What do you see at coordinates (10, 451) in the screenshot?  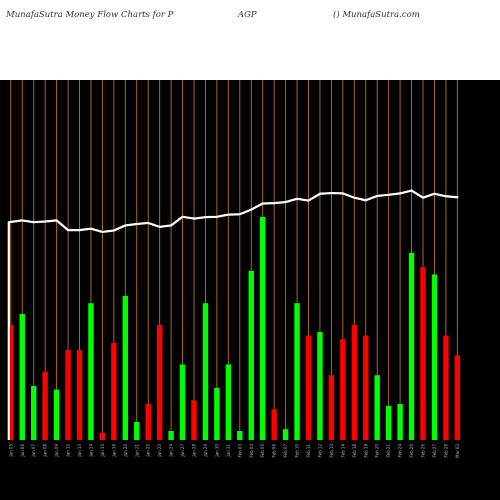 I see `x-tick-label: Jan 05` at bounding box center [10, 451].